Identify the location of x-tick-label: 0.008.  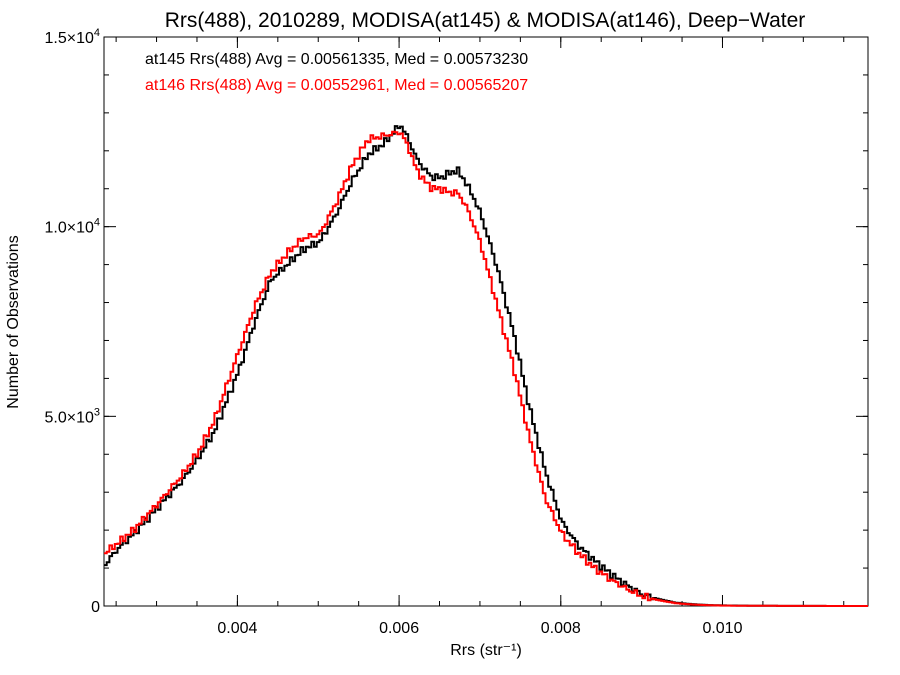
(561, 628).